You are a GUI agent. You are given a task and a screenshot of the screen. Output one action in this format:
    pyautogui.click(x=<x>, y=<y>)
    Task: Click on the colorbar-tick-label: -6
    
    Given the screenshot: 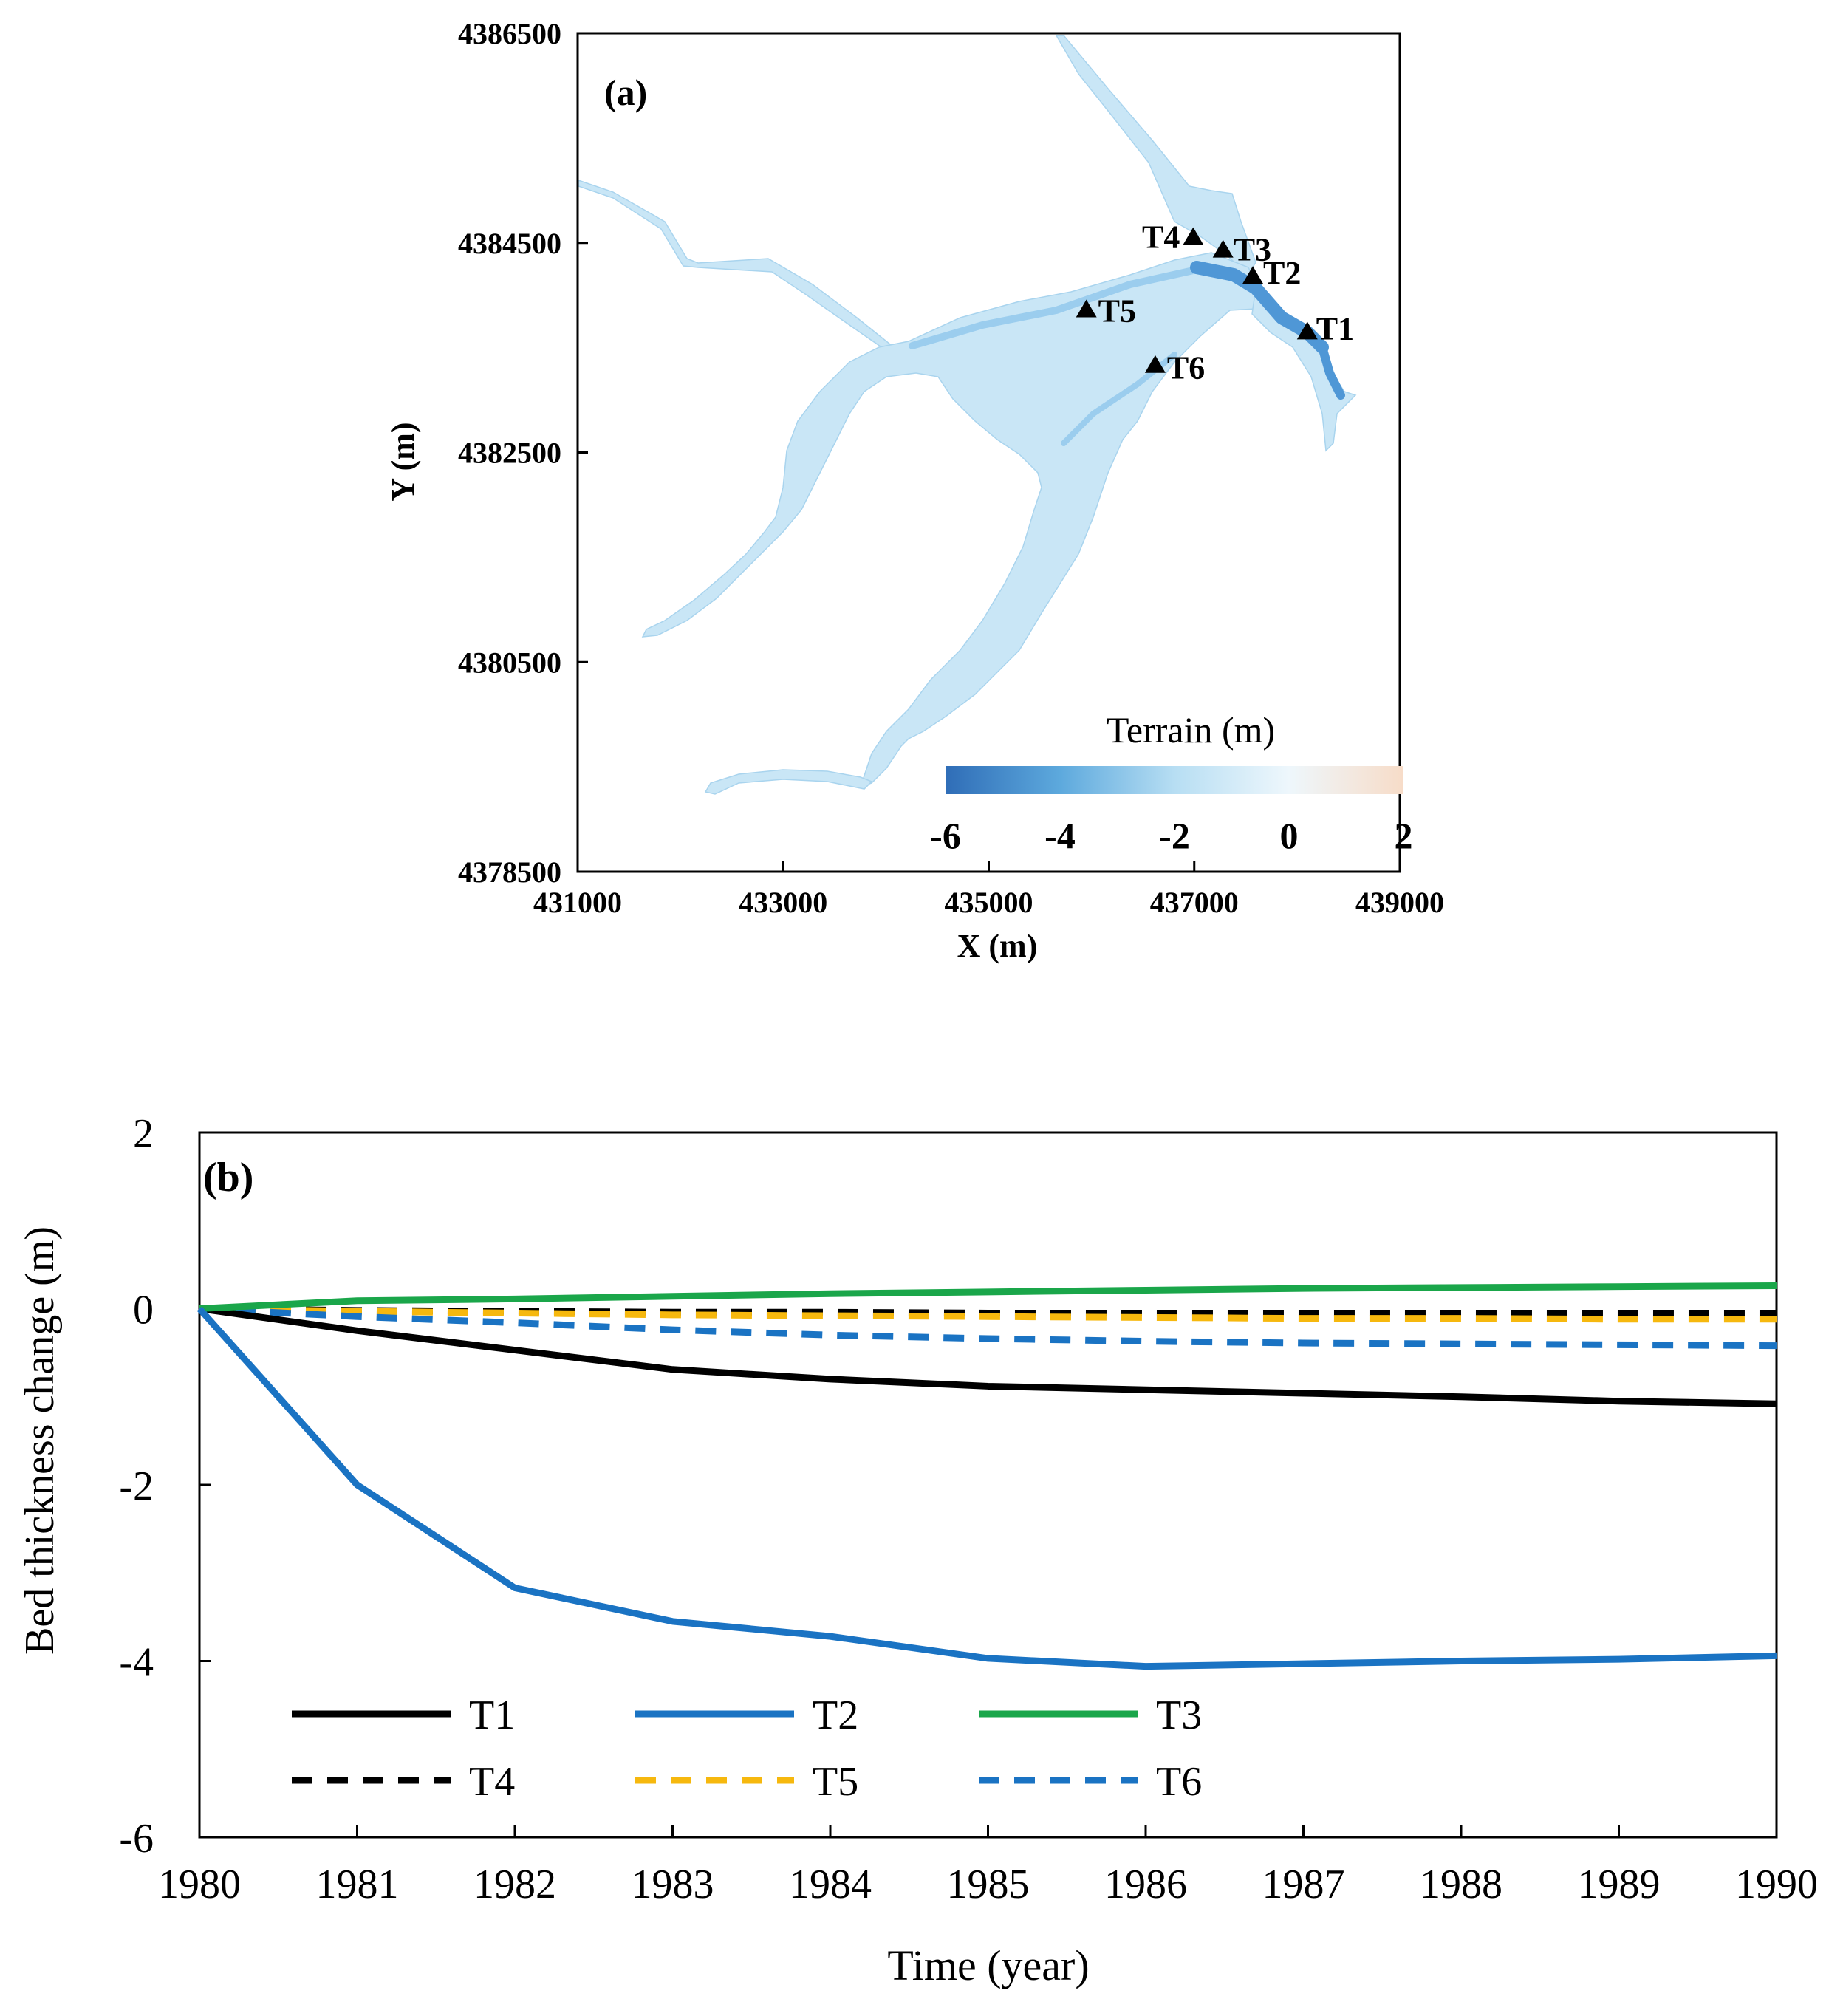 What is the action you would take?
    pyautogui.click(x=946, y=835)
    